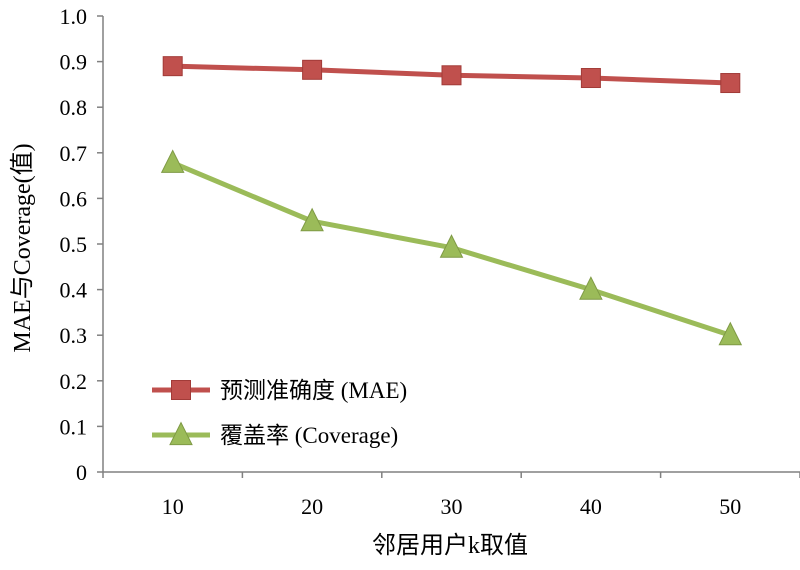 Image resolution: width=800 pixels, height=570 pixels. What do you see at coordinates (74, 107) in the screenshot?
I see `y-tick-label: 0.8` at bounding box center [74, 107].